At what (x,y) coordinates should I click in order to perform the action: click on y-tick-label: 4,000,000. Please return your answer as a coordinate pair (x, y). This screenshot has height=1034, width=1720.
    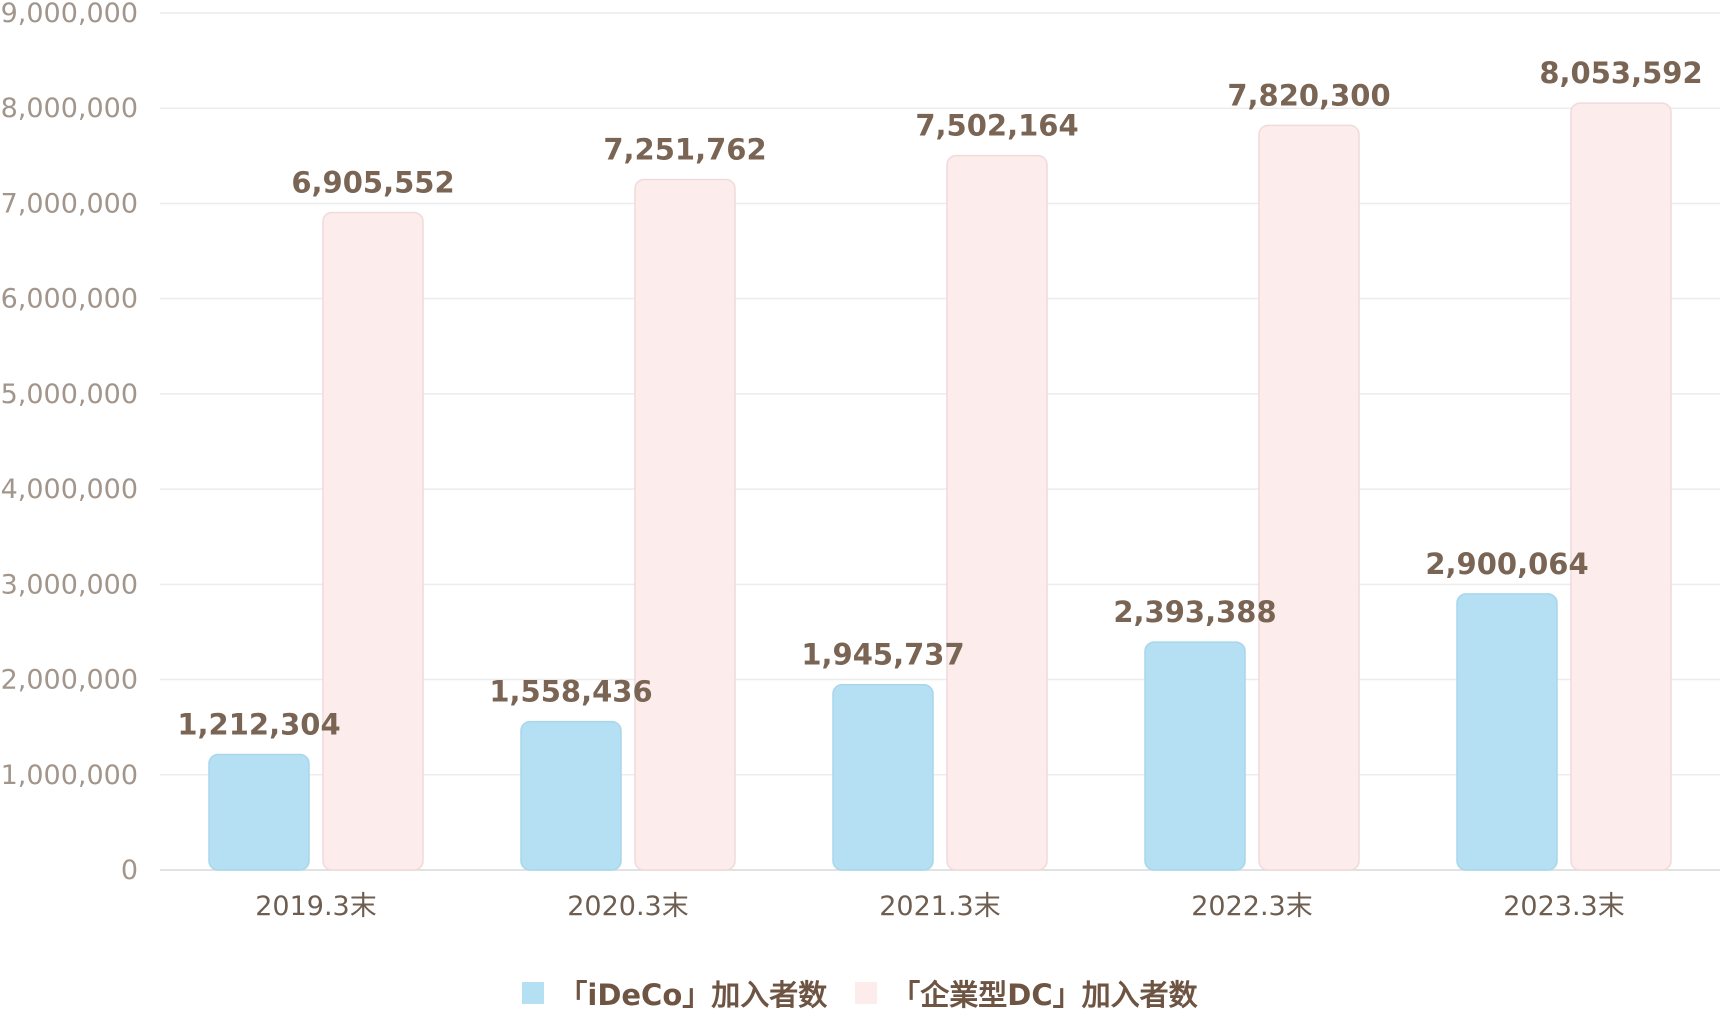
    Looking at the image, I should click on (69, 489).